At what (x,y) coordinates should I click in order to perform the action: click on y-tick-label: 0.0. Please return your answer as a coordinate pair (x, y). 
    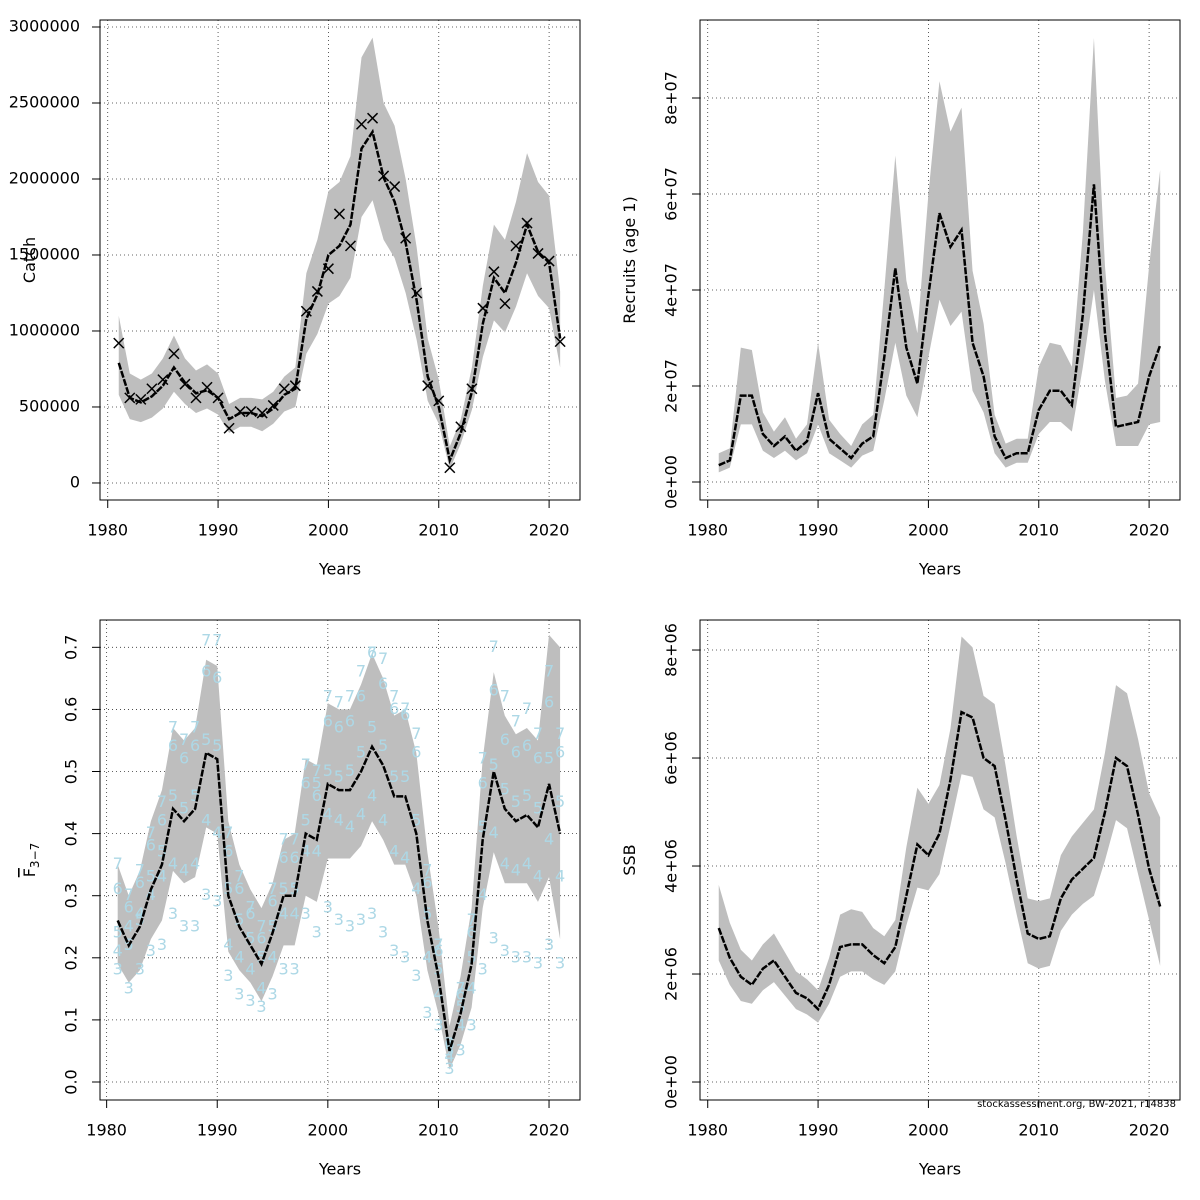
    Looking at the image, I should click on (71, 1081).